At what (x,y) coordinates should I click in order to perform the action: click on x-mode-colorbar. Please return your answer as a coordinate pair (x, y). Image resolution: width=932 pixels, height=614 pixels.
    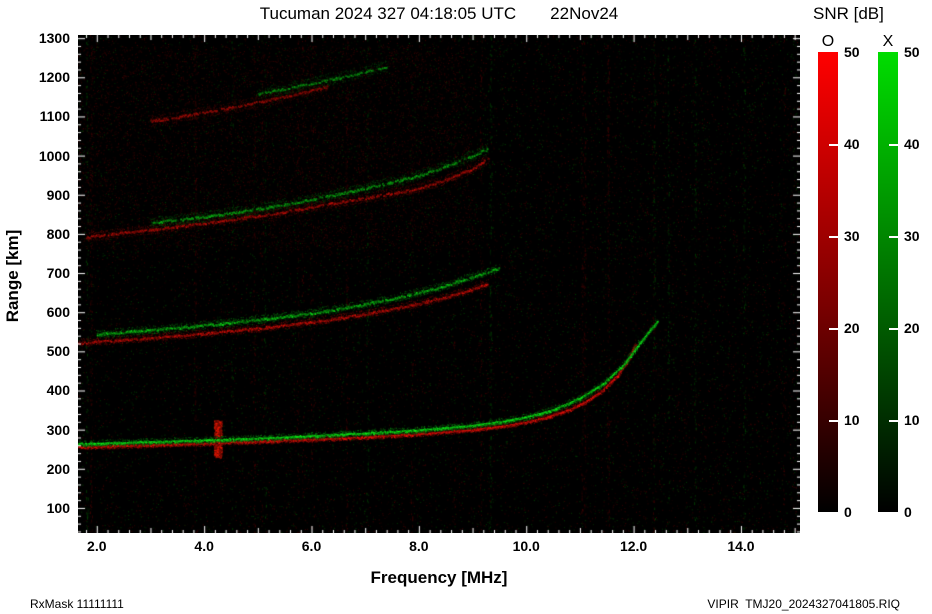
    Looking at the image, I should click on (888, 282).